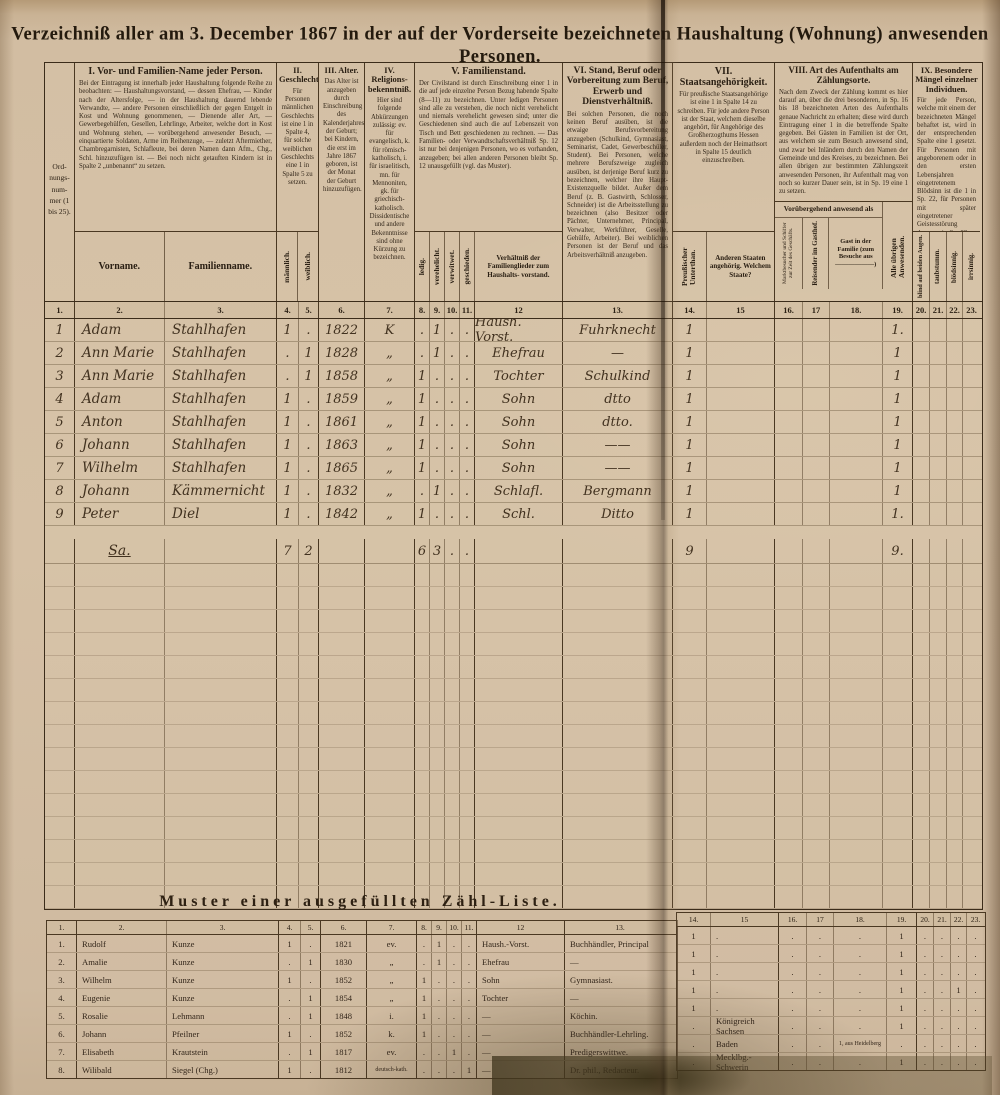 This screenshot has height=1095, width=1000. Describe the element at coordinates (519, 445) in the screenshot. I see `cell-col12: Sohn` at that location.